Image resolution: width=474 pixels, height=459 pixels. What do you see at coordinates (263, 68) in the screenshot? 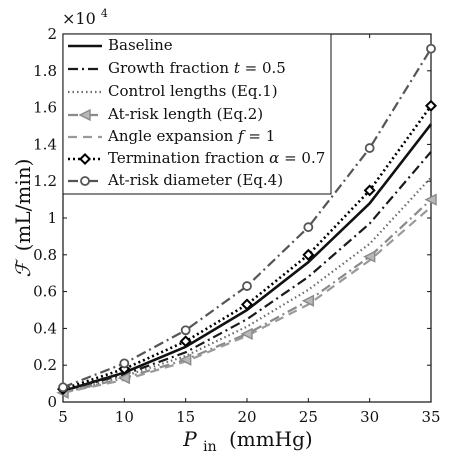
I see `legend-growth-val: = 0.5` at bounding box center [263, 68].